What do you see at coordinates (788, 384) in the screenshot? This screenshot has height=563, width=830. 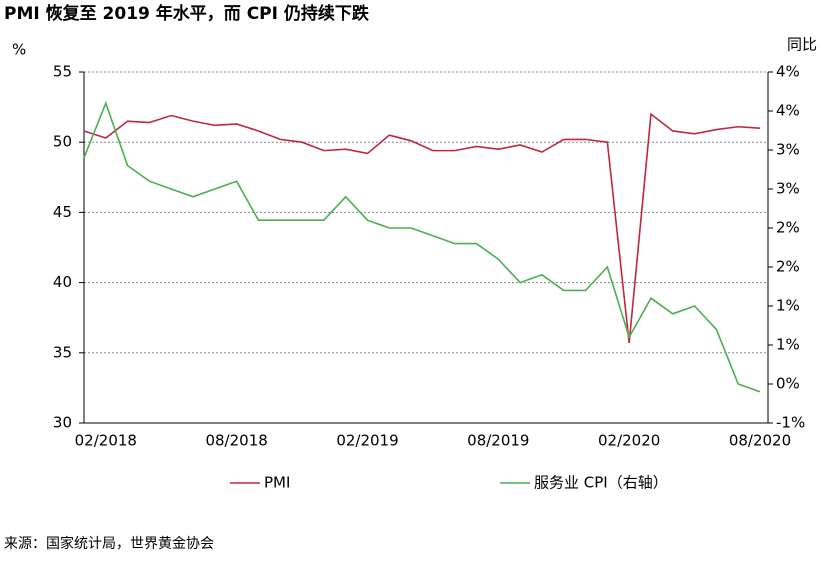 I see `y2-tick-label: 0%` at bounding box center [788, 384].